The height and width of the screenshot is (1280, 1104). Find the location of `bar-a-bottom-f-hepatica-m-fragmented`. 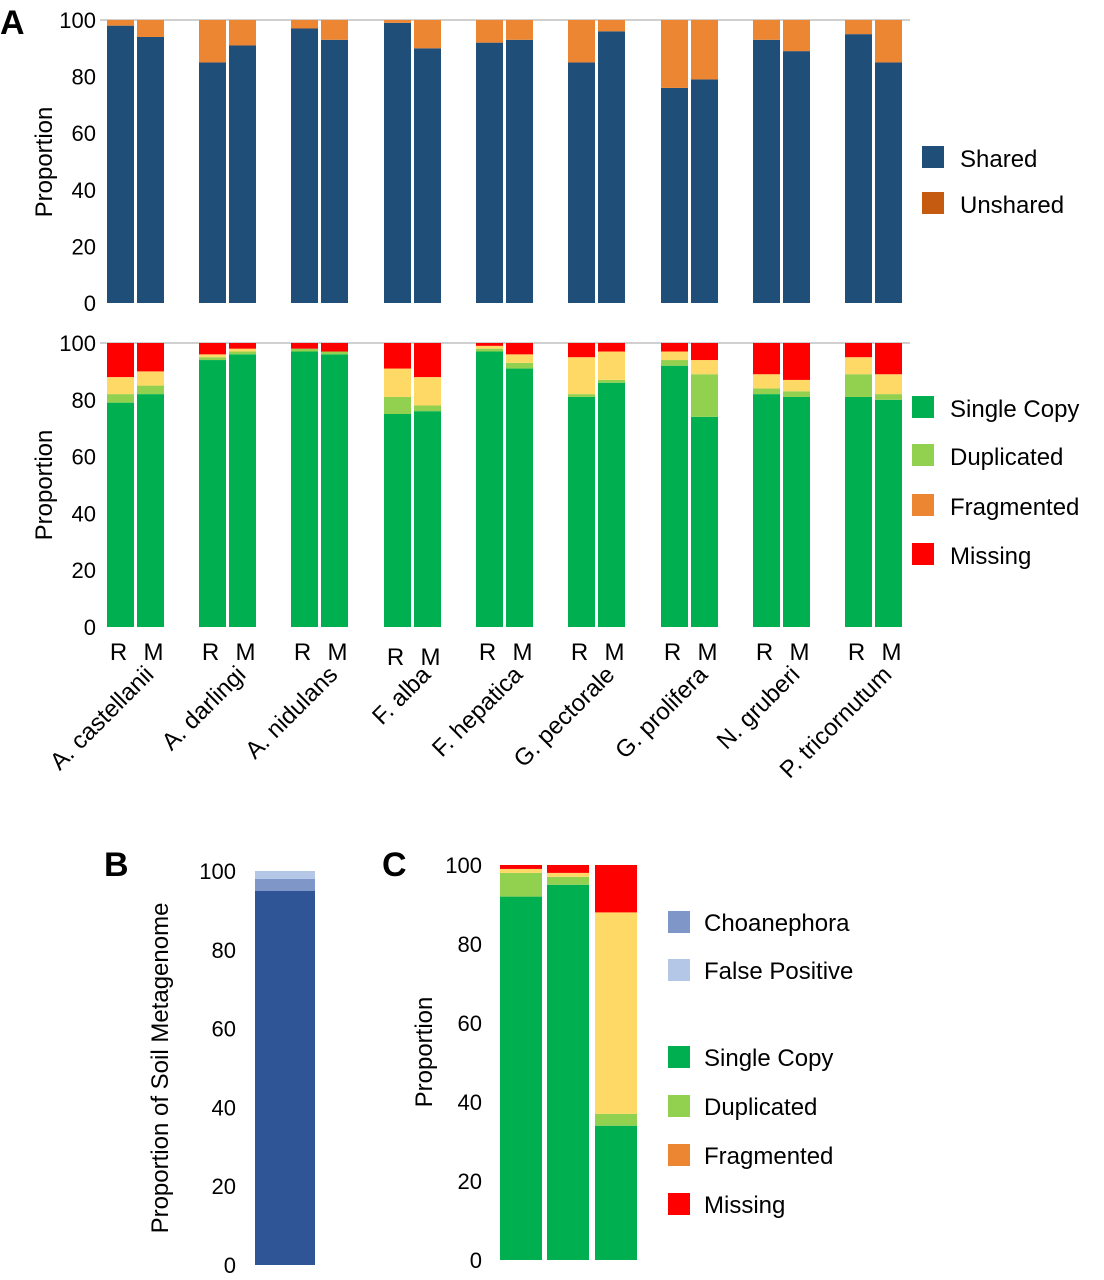

bar-a-bottom-f-hepatica-m-fragmented is located at coordinates (519, 358).